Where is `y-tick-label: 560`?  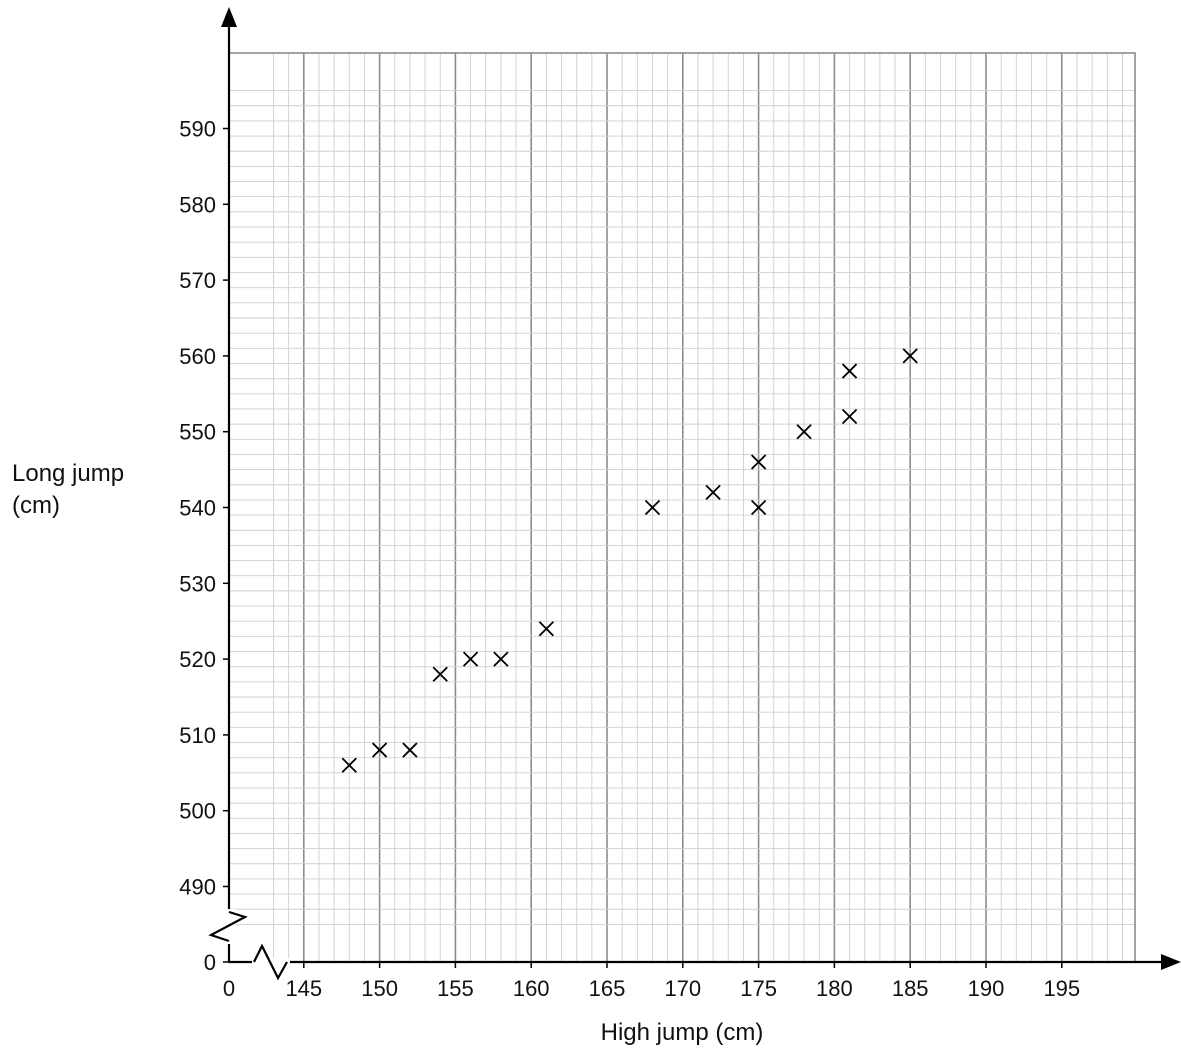
y-tick-label: 560 is located at coordinates (197, 356).